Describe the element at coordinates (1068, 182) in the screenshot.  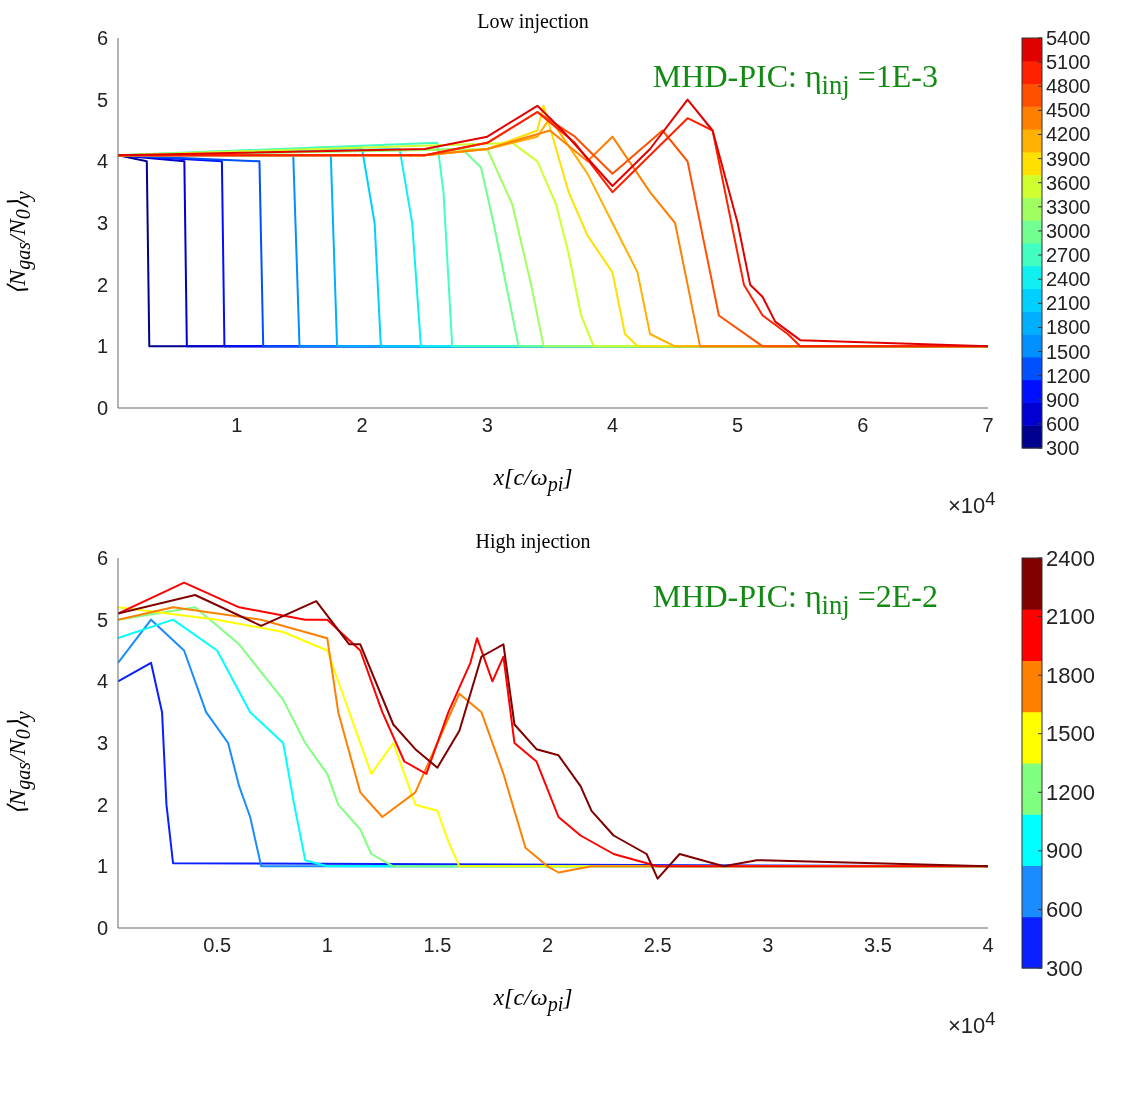
I see `color-bar-label: 3600` at that location.